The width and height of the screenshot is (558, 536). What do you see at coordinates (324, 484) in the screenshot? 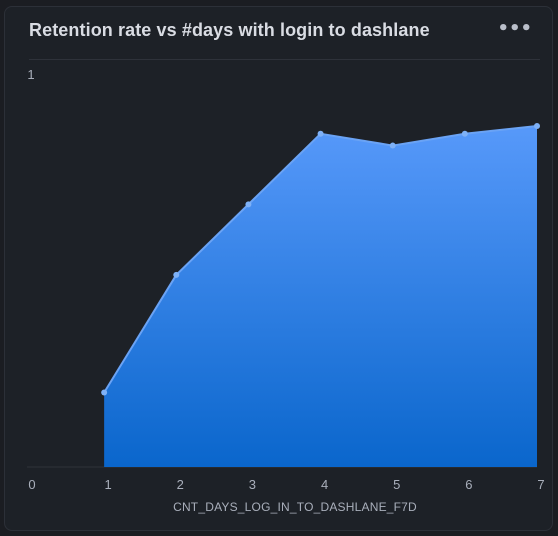
I see `x-tick-label: 4` at bounding box center [324, 484].